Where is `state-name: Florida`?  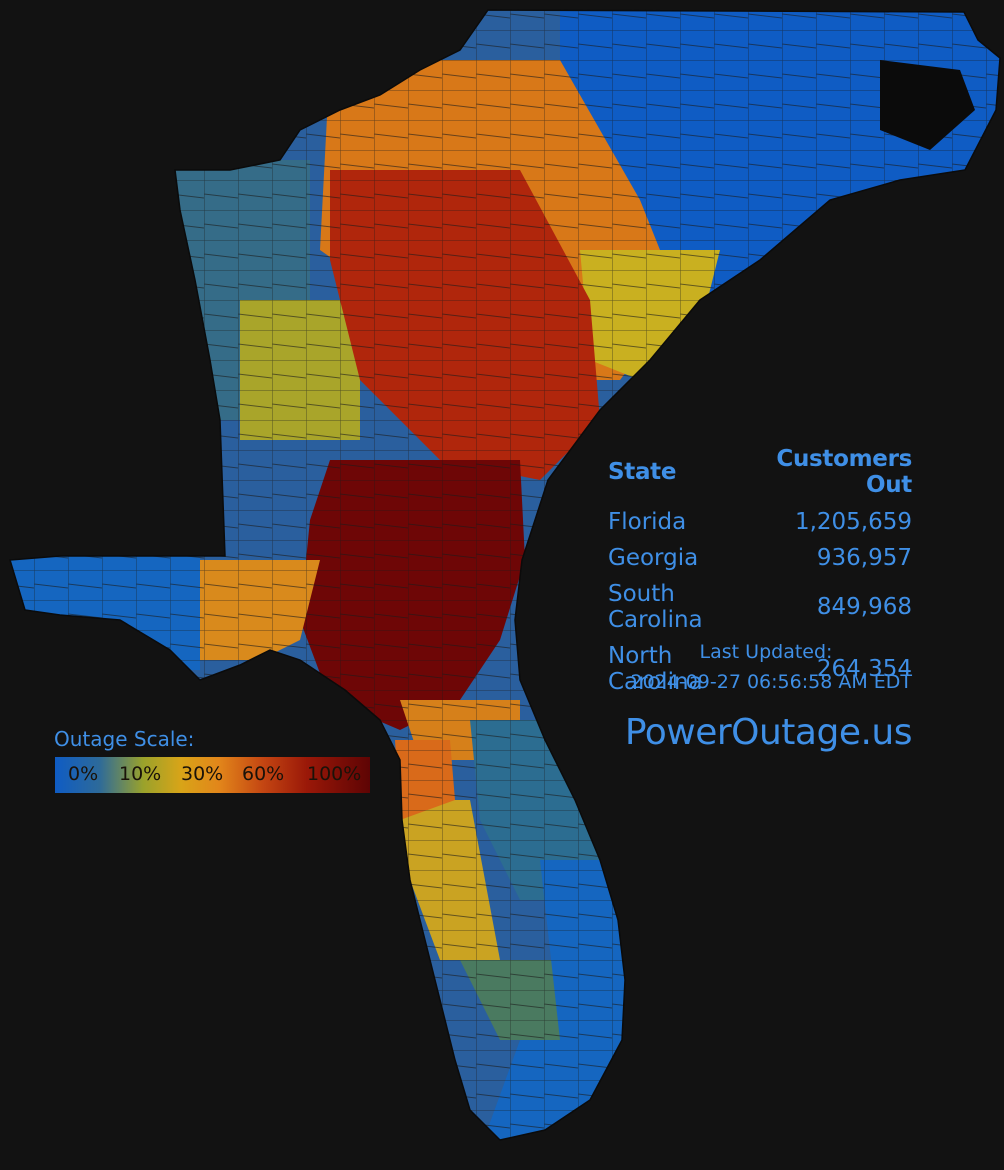
state-name: Florida is located at coordinates (647, 522).